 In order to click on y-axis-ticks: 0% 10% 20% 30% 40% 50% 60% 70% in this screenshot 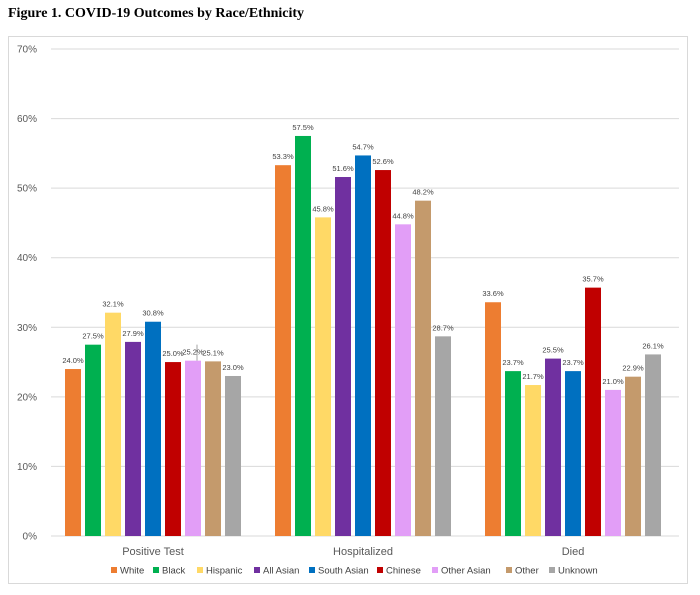, I will do `click(27, 294)`.